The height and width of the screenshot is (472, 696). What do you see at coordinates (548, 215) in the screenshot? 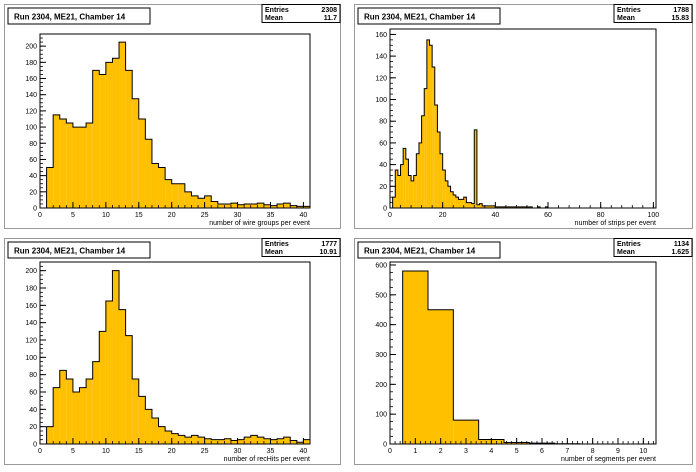
I see `x-tick-label: 60` at bounding box center [548, 215].